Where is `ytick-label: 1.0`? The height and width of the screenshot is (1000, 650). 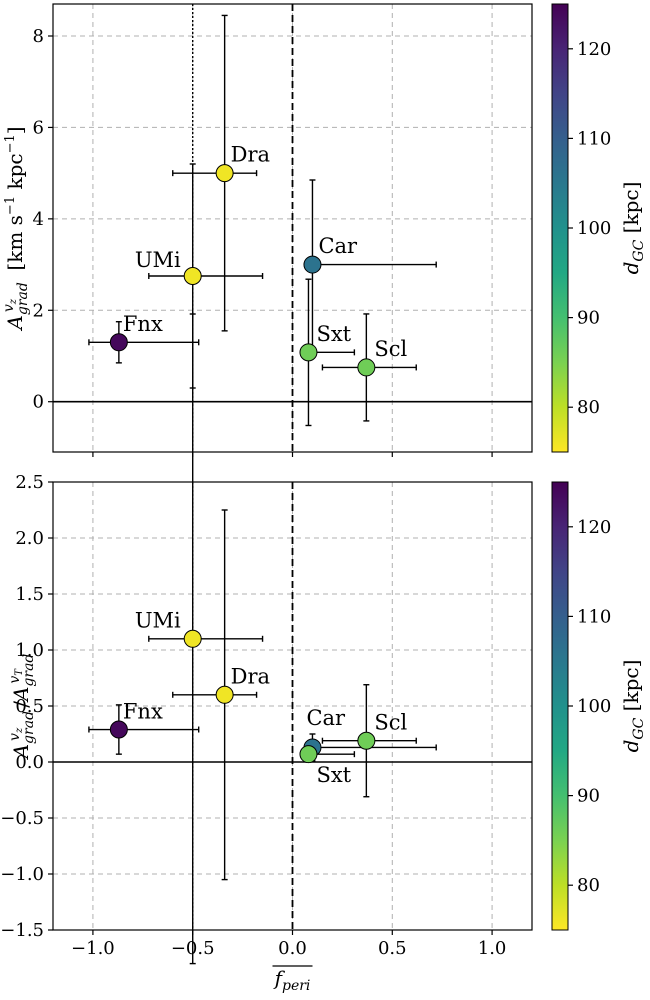
ytick-label: 1.0 is located at coordinates (29, 650).